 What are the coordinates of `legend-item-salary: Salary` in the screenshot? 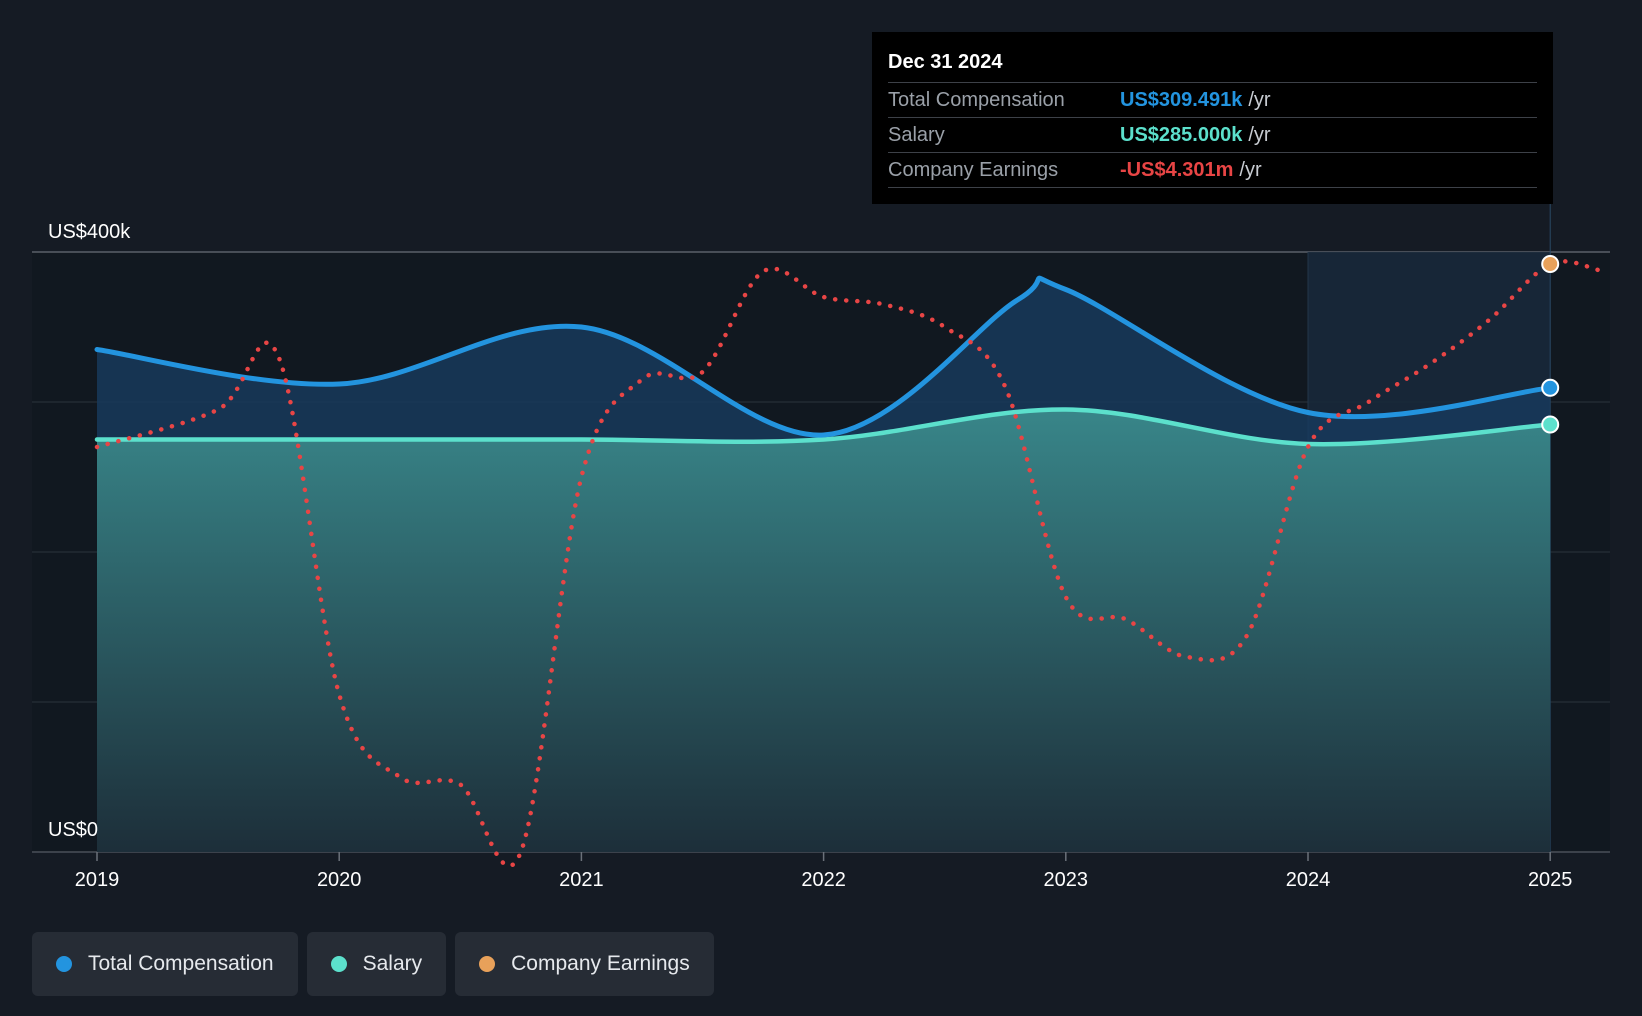 It's located at (376, 964).